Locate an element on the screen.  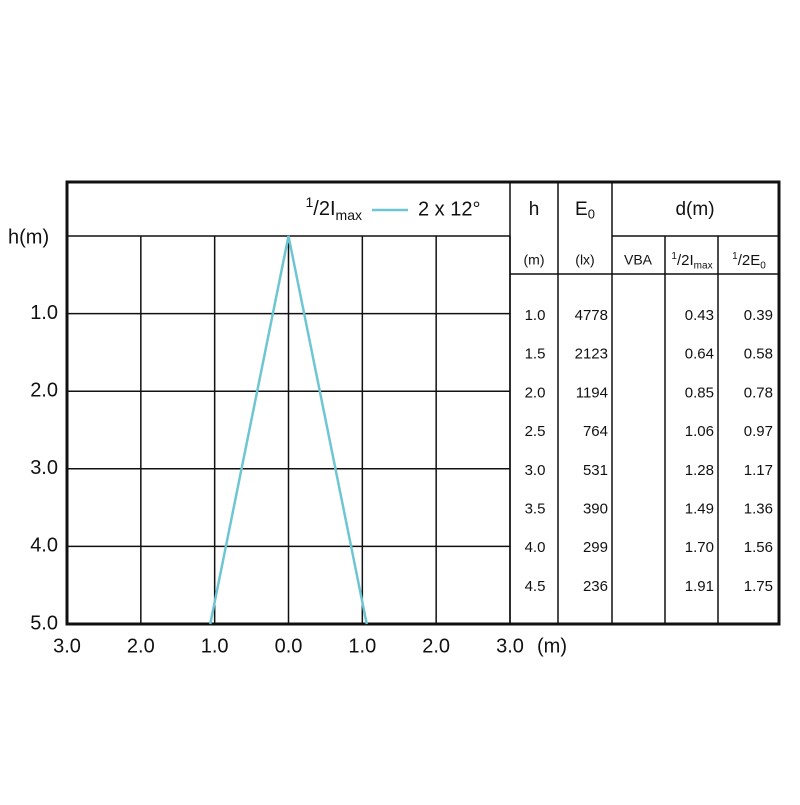
table-cell: 0.39 is located at coordinates (758, 315).